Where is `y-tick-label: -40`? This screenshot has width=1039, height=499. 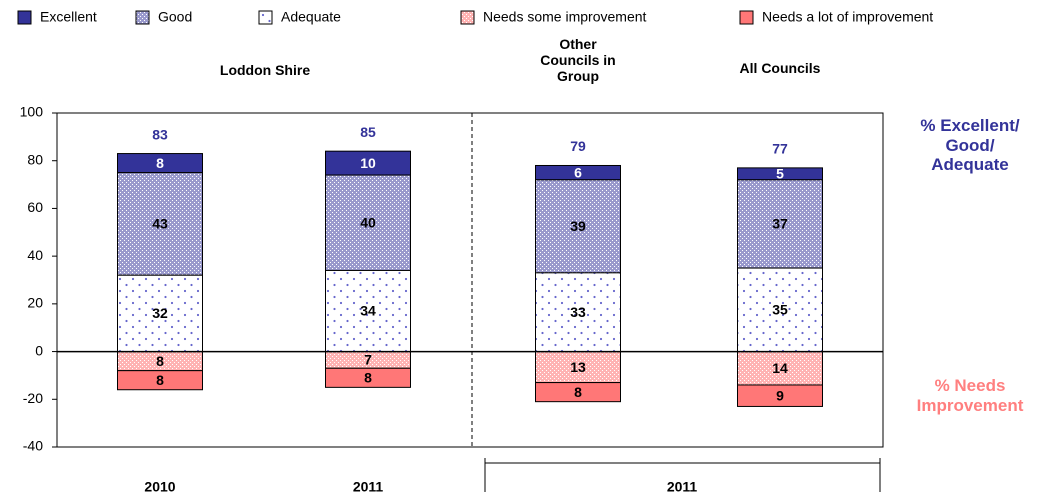
y-tick-label: -40 is located at coordinates (33, 446).